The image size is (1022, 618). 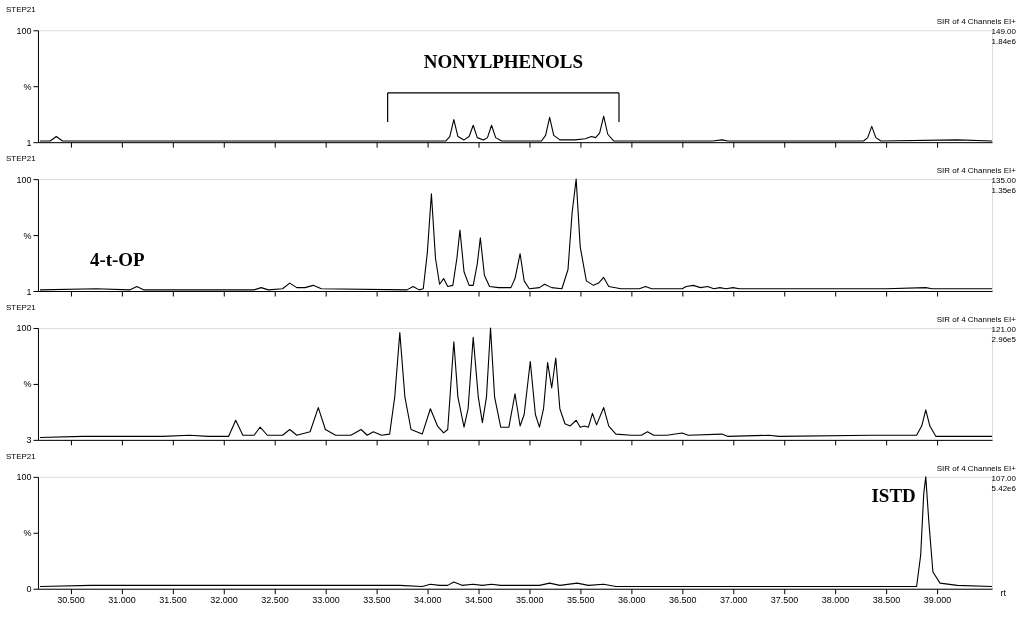 I want to click on annotation: 4-t-OP, so click(x=117, y=259).